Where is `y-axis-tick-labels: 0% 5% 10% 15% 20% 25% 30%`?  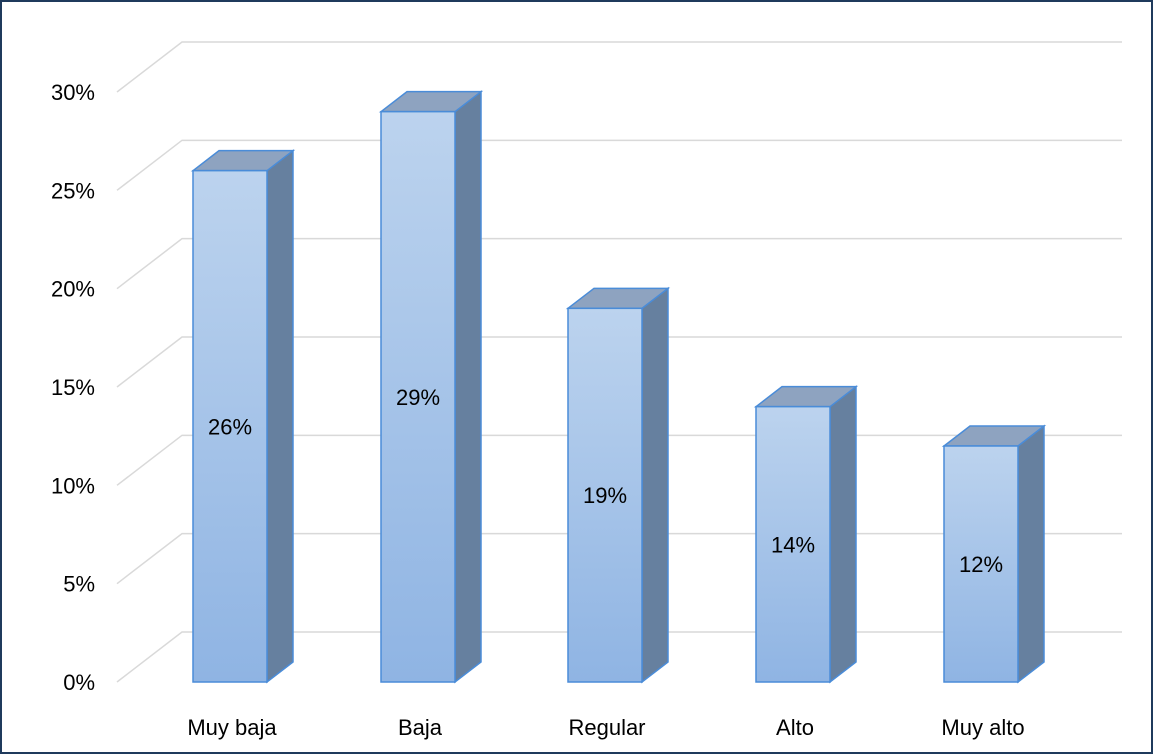
y-axis-tick-labels: 0% 5% 10% 15% 20% 25% 30% is located at coordinates (73, 387).